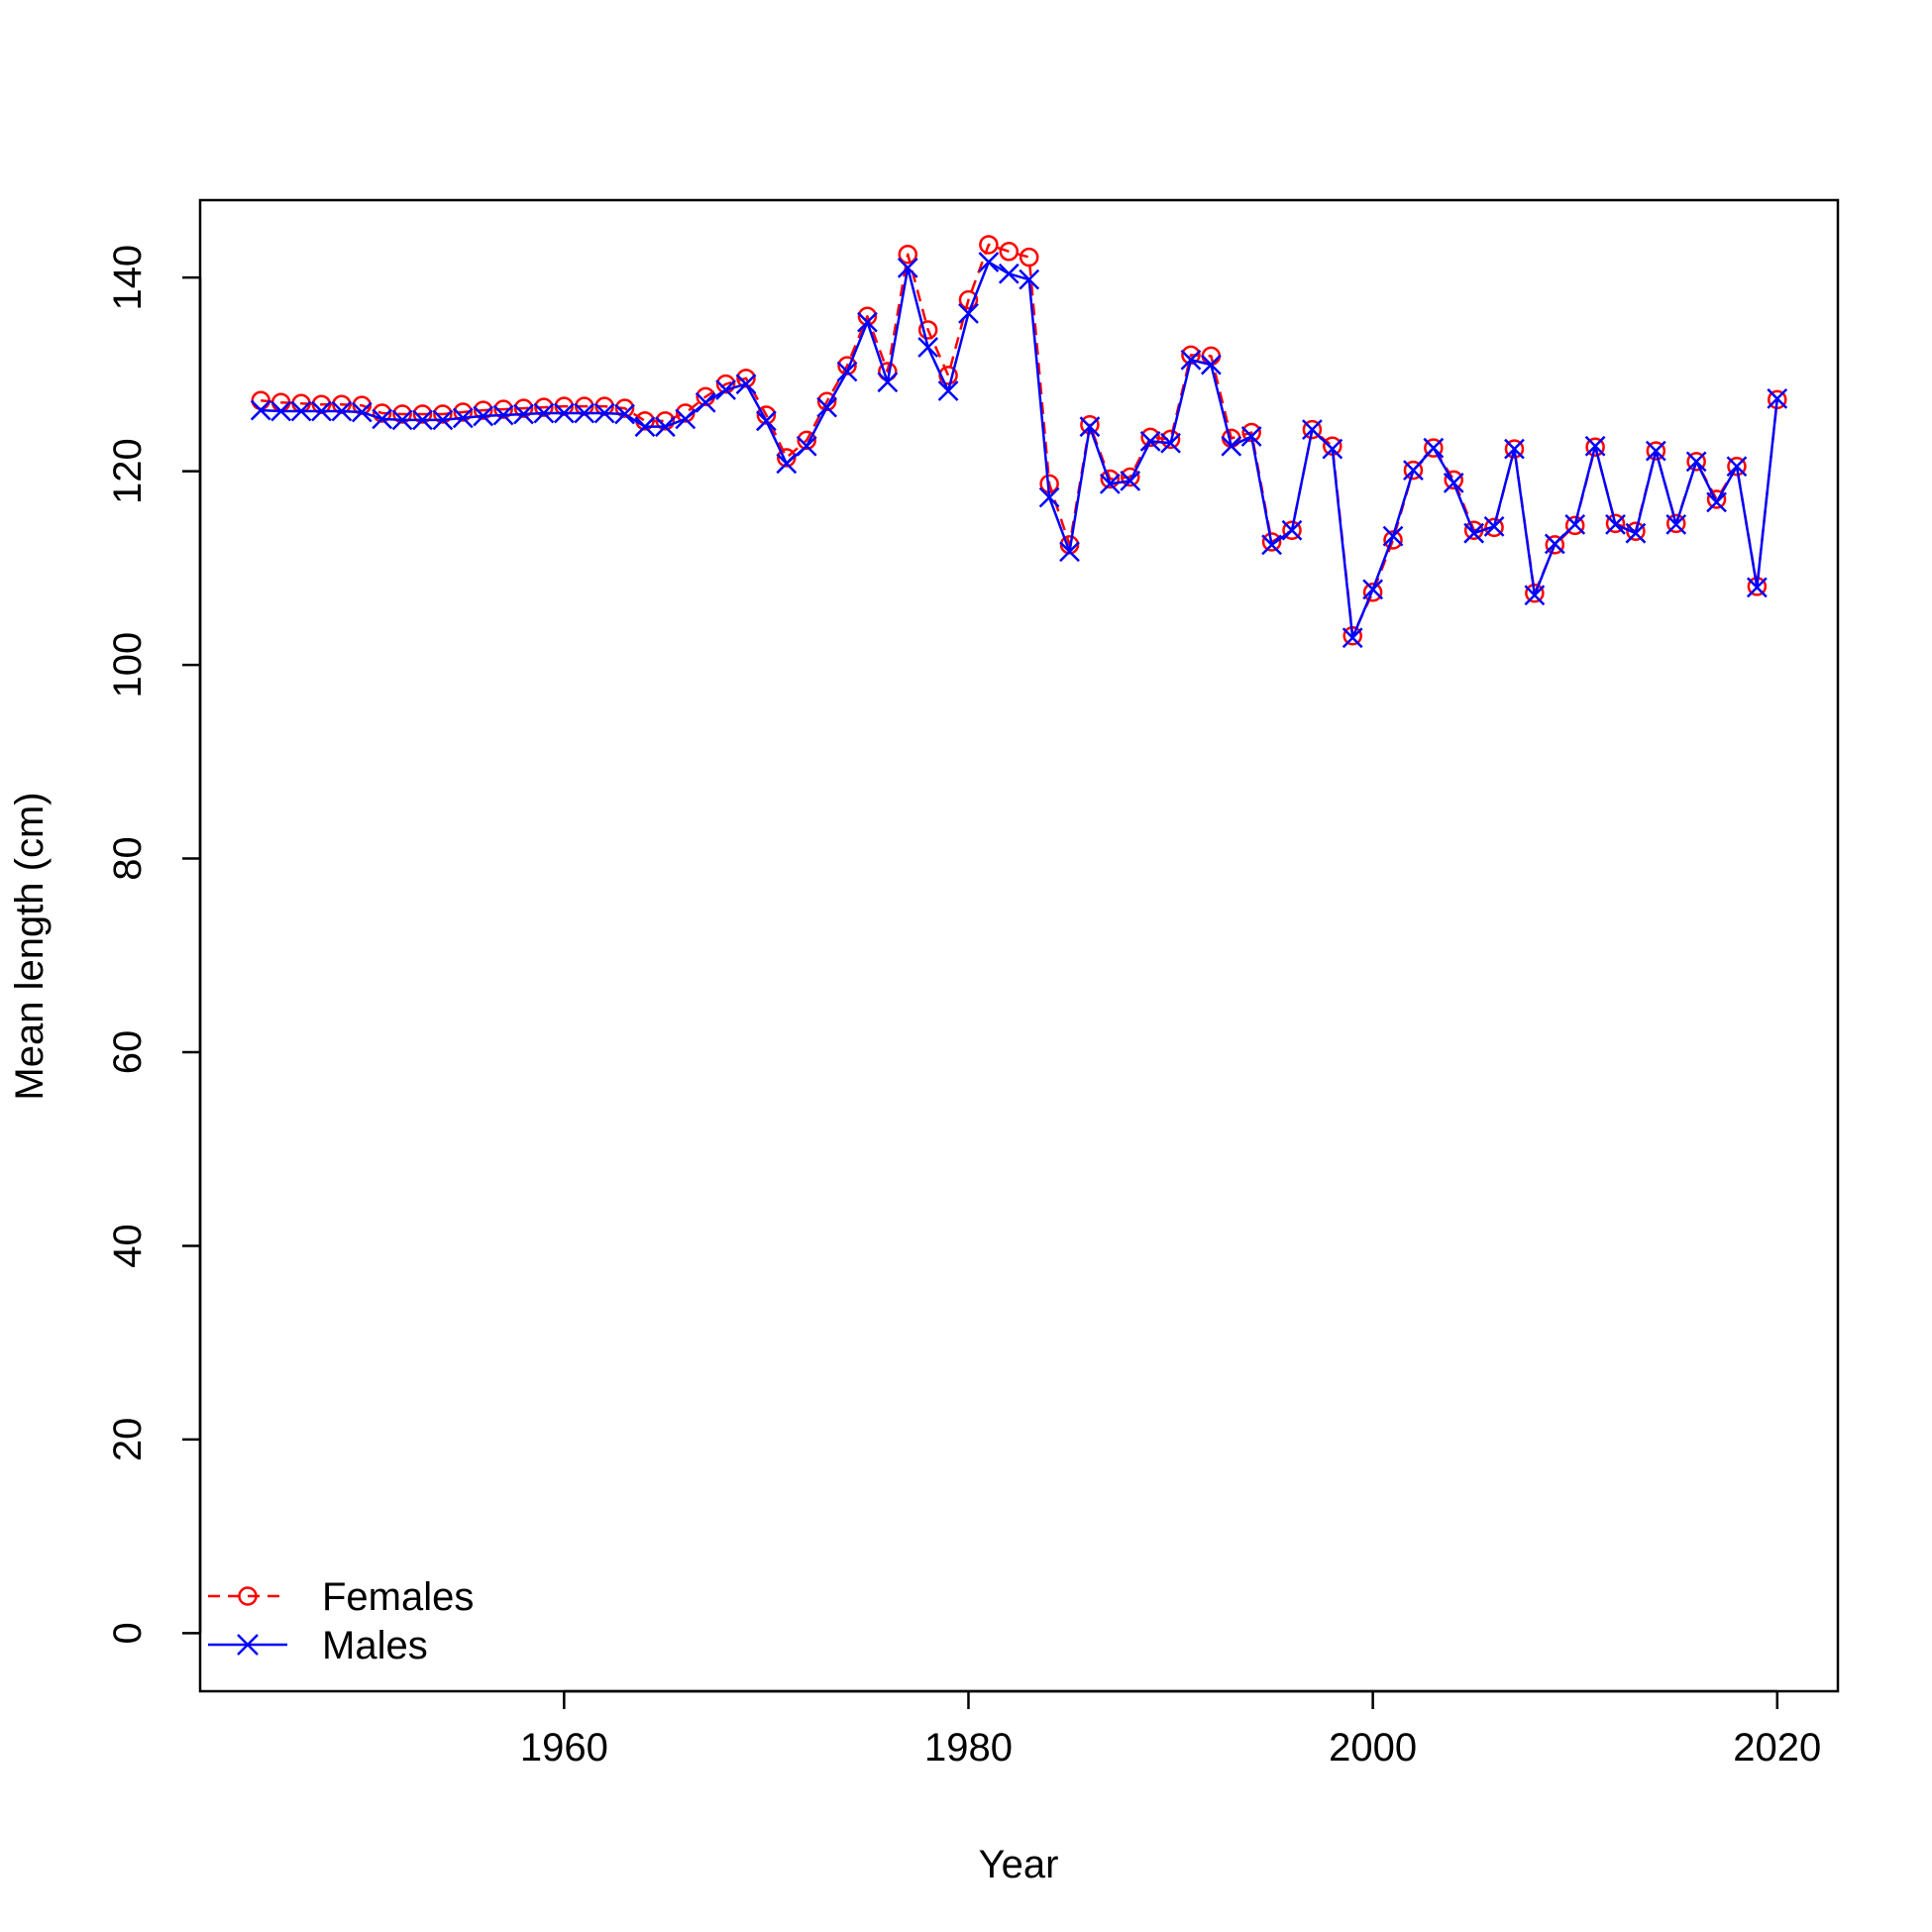 The image size is (1932, 1932). I want to click on x-axis-label: Year, so click(1019, 1865).